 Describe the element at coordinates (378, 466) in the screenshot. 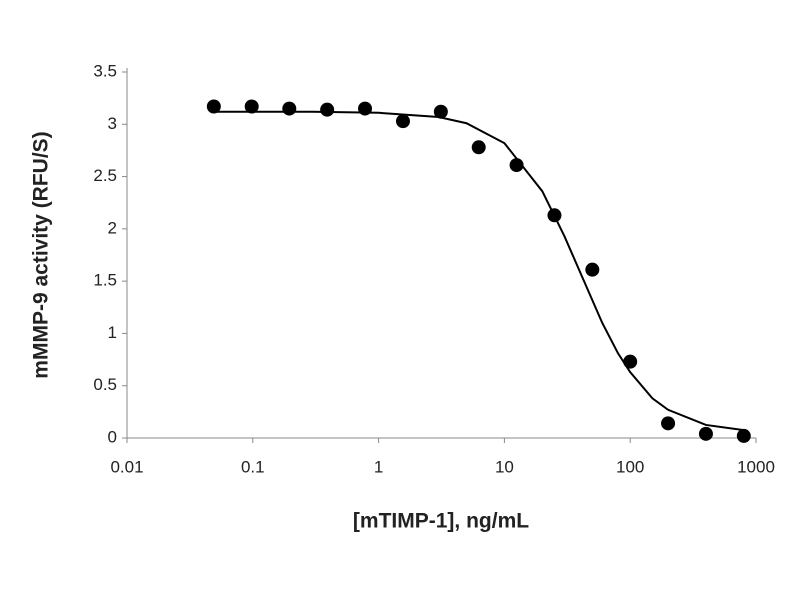

I see `x-tick-label: 1` at that location.